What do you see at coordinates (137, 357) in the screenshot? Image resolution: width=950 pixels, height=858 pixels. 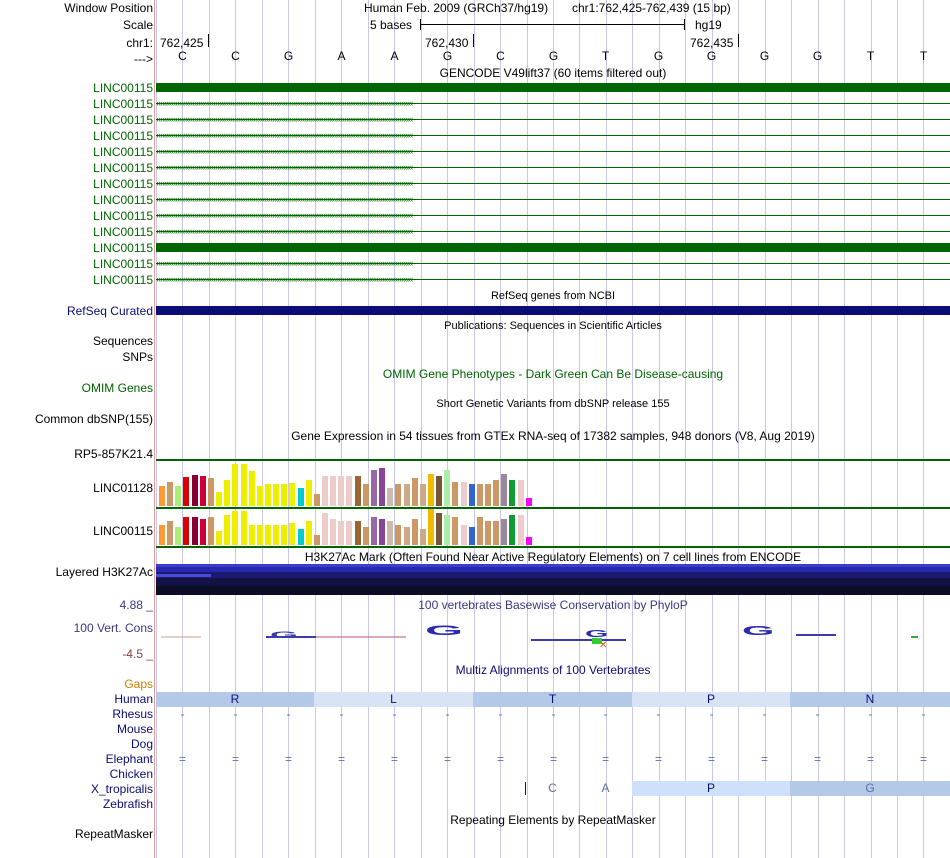 I see `snps-label: SNPs` at bounding box center [137, 357].